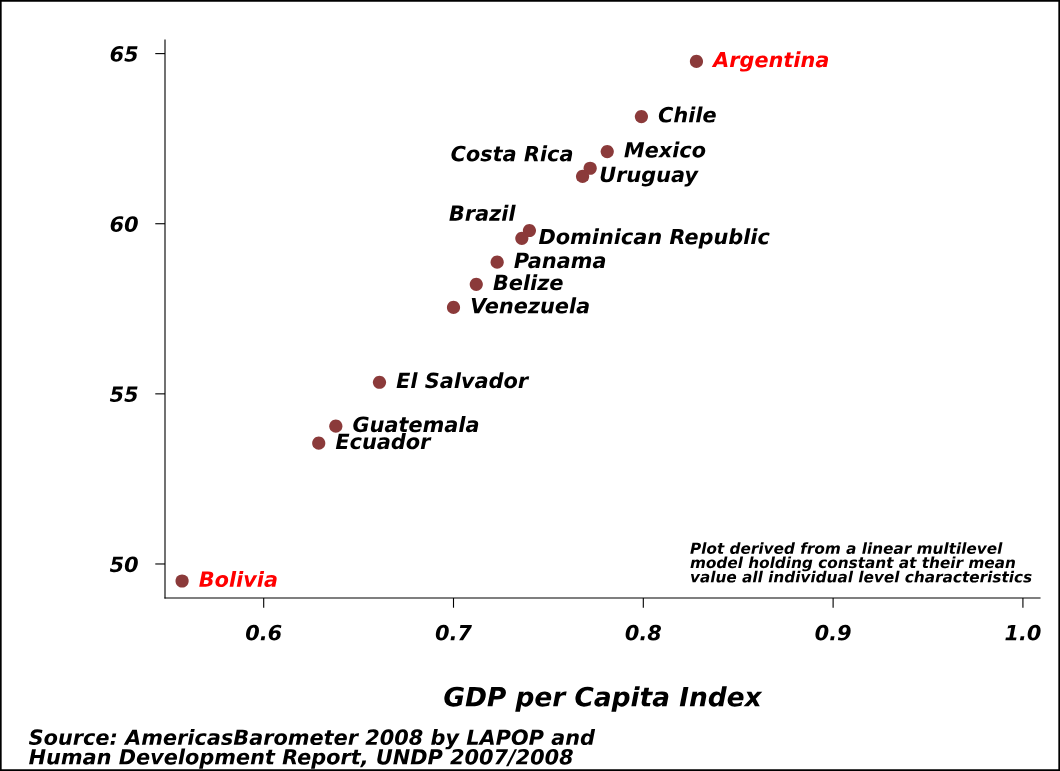 This screenshot has width=1060, height=771. What do you see at coordinates (383, 441) in the screenshot?
I see `annotation: Ecuador` at bounding box center [383, 441].